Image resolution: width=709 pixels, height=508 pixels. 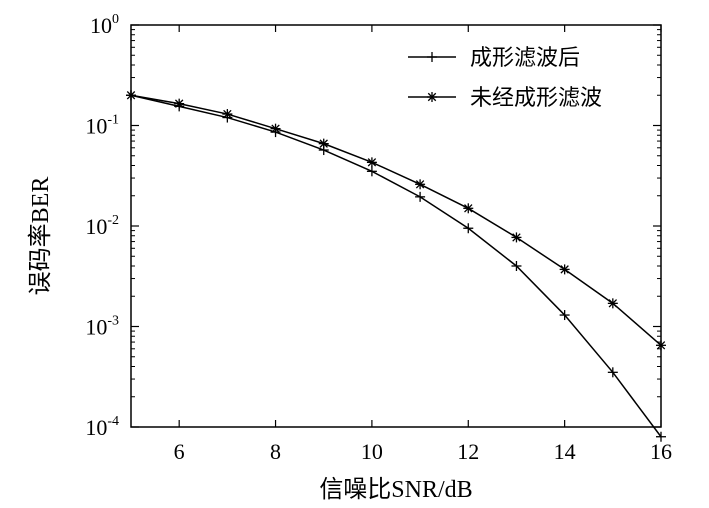 I want to click on y-tick-label: 10⁻², so click(x=102, y=226).